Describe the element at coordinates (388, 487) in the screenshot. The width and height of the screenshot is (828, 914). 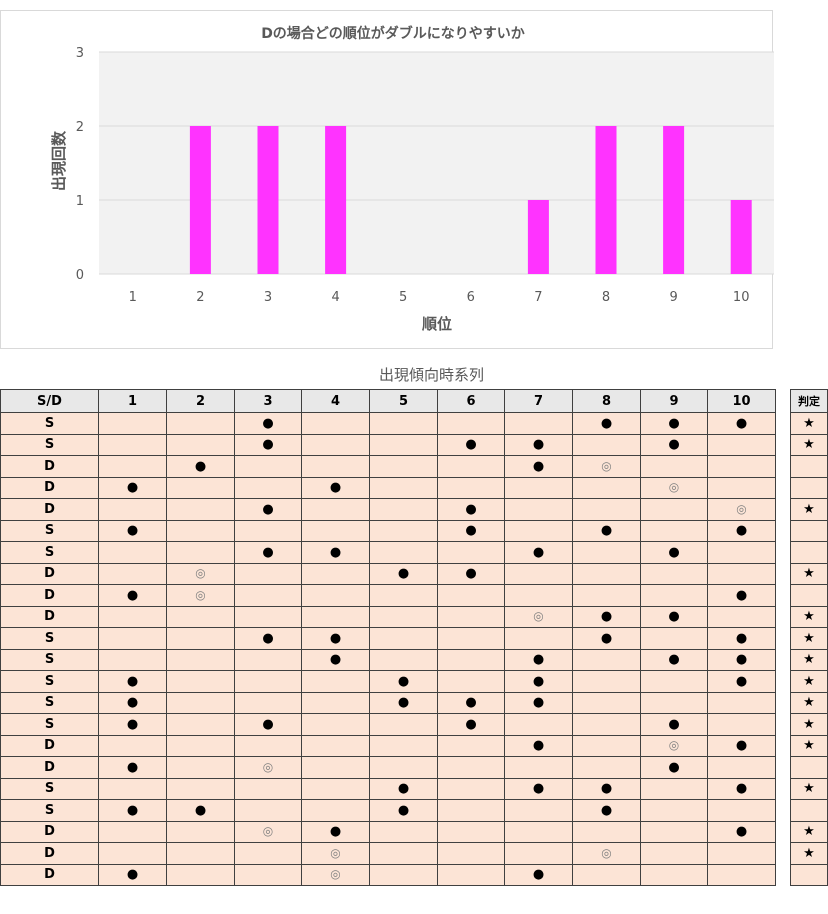
I see `table-row: D ● ● ◎` at that location.